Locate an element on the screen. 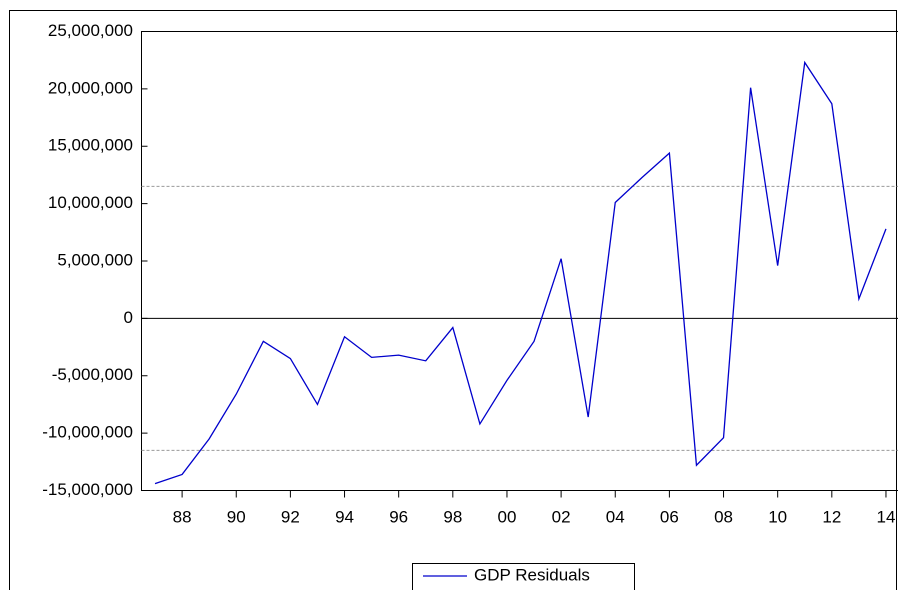 This screenshot has width=898, height=590. y-tick-label: -5,000,000 is located at coordinates (92, 374).